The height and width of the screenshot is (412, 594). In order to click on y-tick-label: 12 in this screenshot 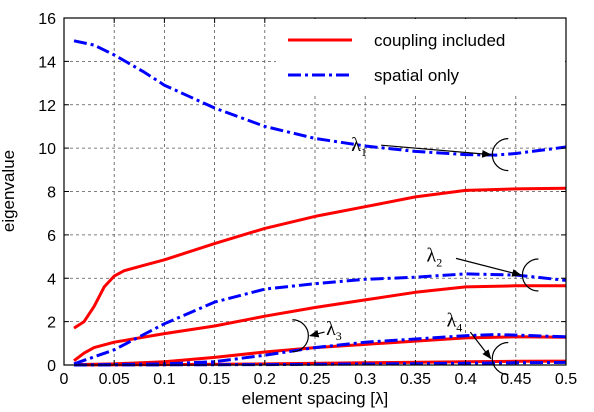, I will do `click(47, 106)`.